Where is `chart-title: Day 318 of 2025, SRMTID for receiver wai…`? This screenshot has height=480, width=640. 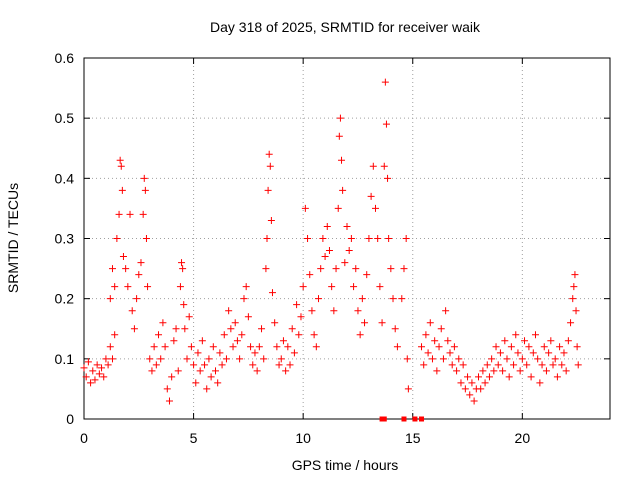 chart-title: Day 318 of 2025, SRMTID for receiver wai… is located at coordinates (345, 27).